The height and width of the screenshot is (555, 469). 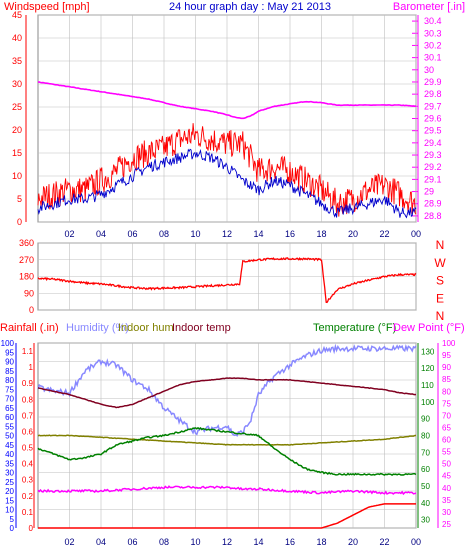 What do you see at coordinates (433, 106) in the screenshot?
I see `baro-tick-label-29.7: 29.7` at bounding box center [433, 106].